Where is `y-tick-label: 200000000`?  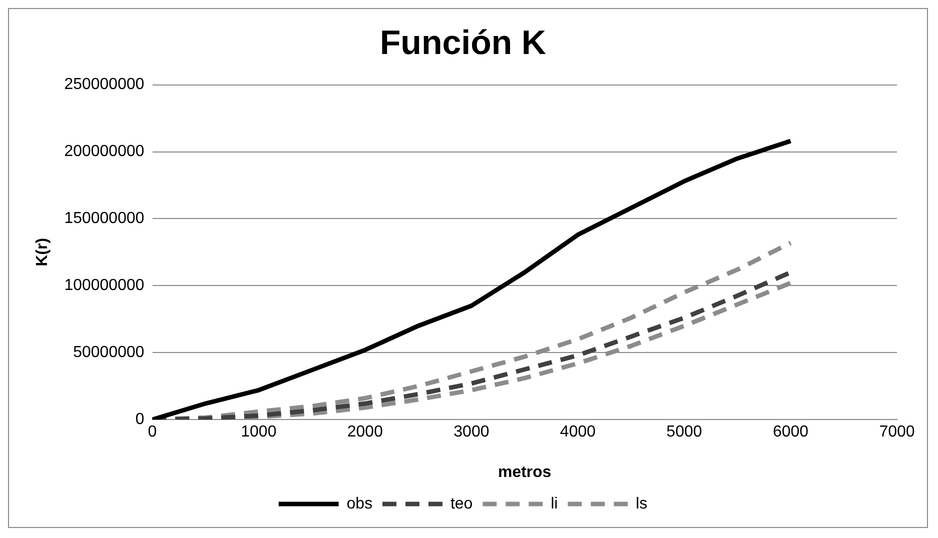
y-tick-label: 200000000 is located at coordinates (104, 151).